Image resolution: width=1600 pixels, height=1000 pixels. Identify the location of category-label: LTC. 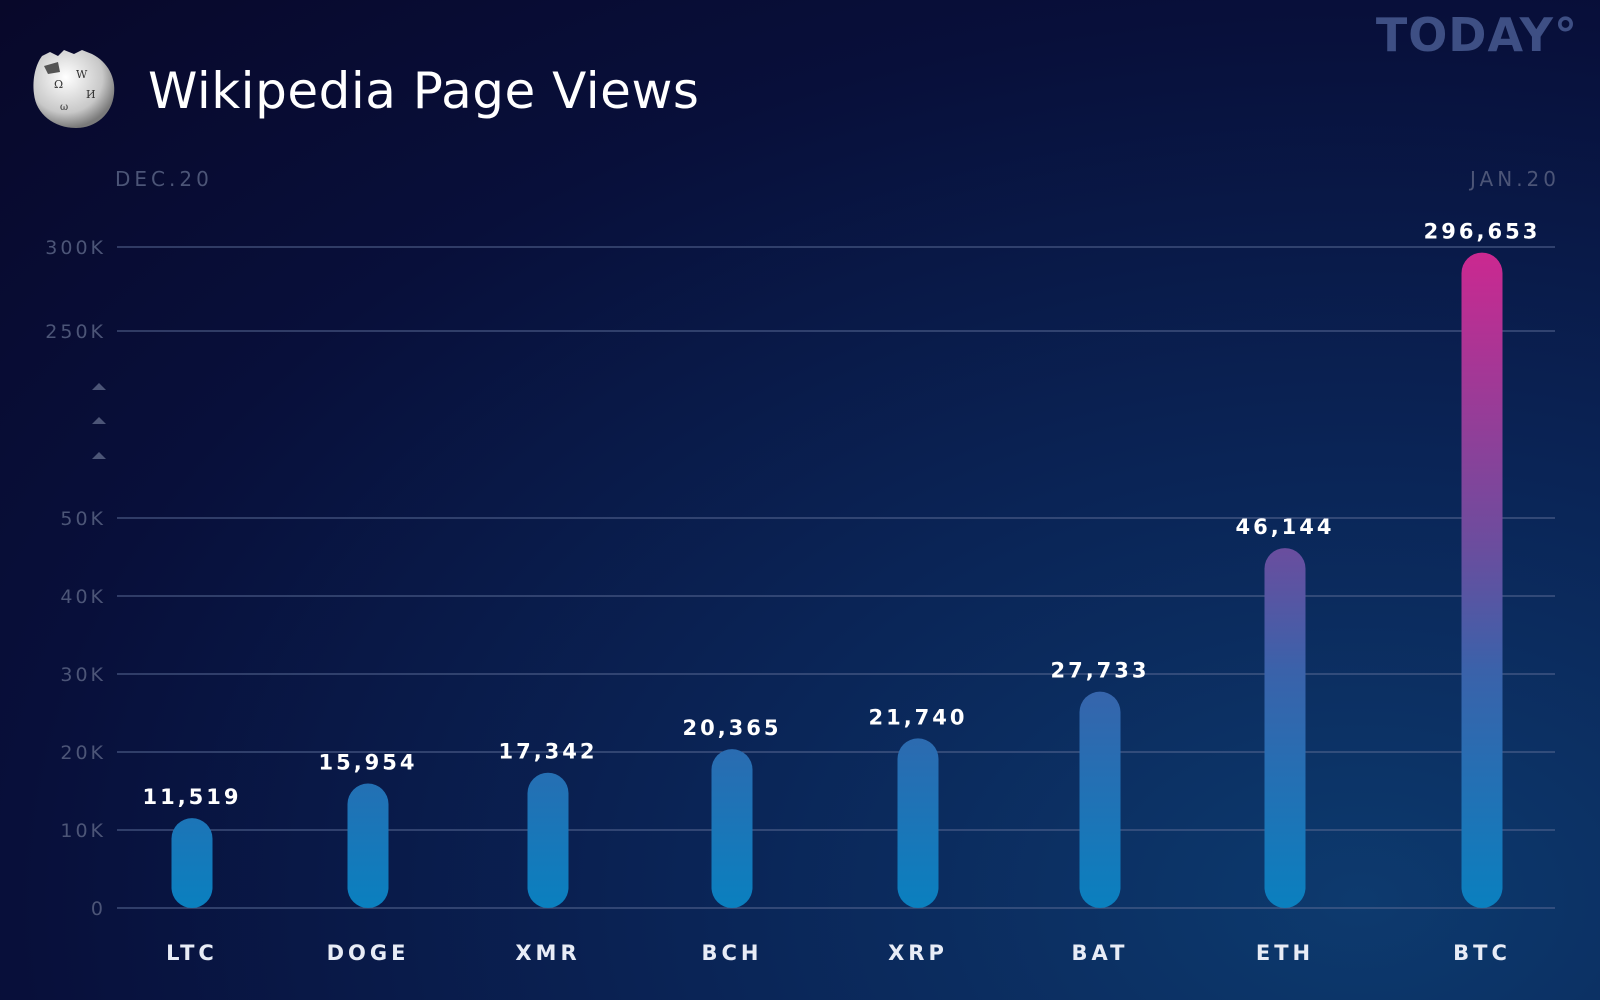
(192, 953).